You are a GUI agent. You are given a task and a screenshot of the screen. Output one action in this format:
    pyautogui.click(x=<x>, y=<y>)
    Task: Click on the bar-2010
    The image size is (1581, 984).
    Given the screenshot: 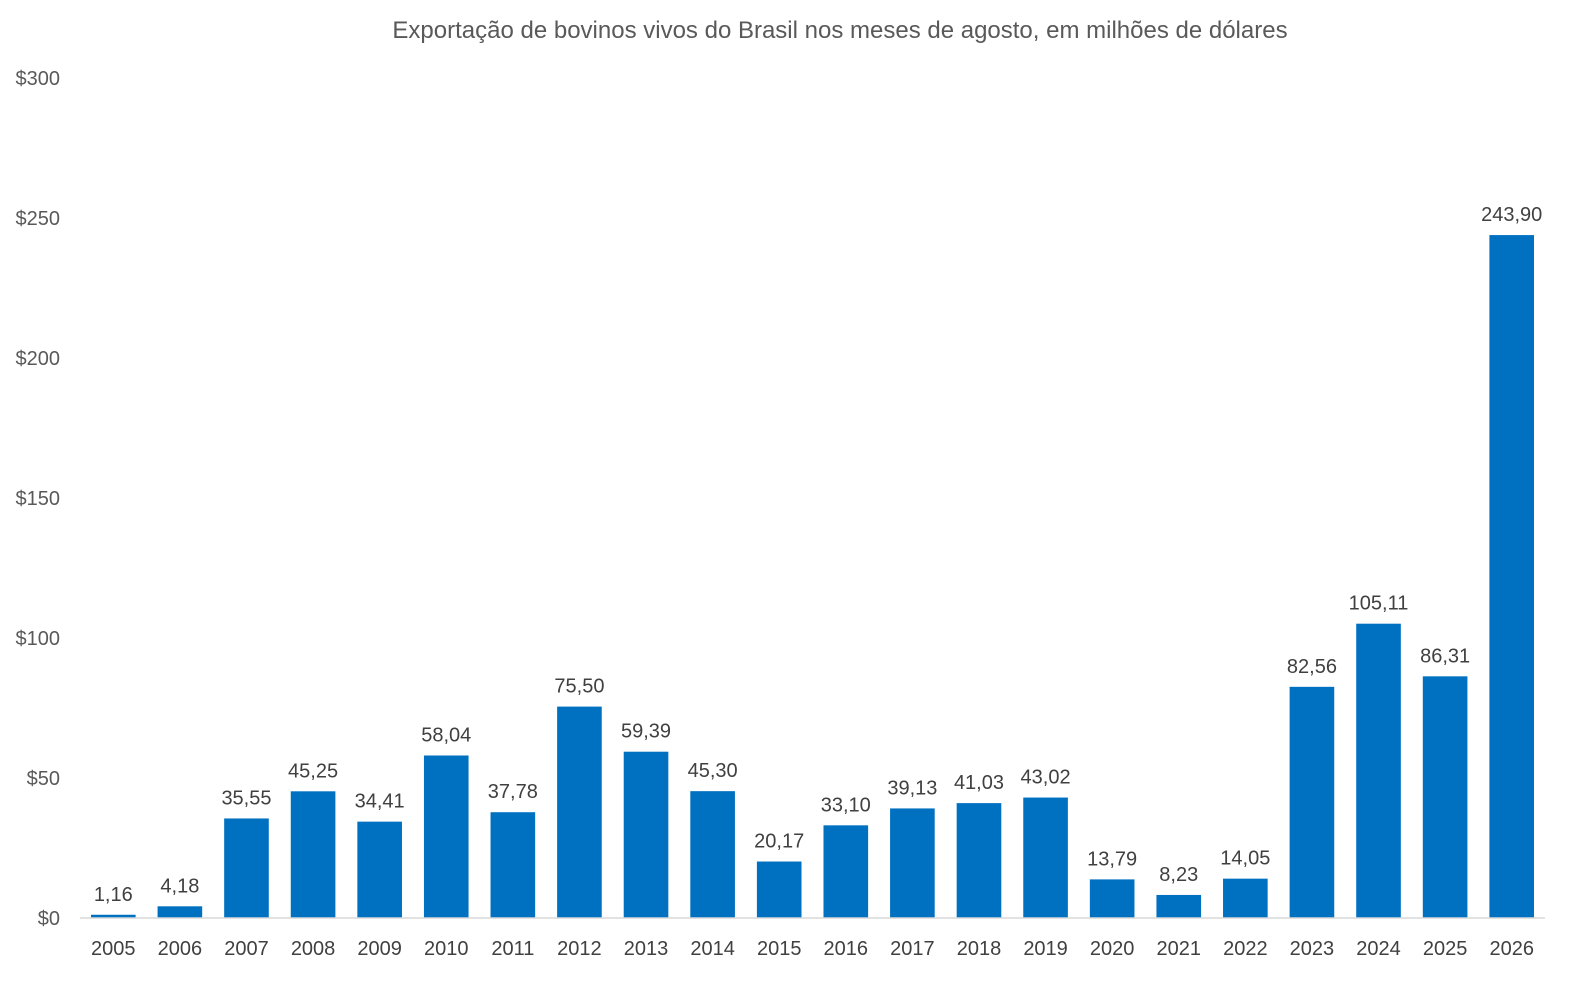 What is the action you would take?
    pyautogui.click(x=446, y=836)
    